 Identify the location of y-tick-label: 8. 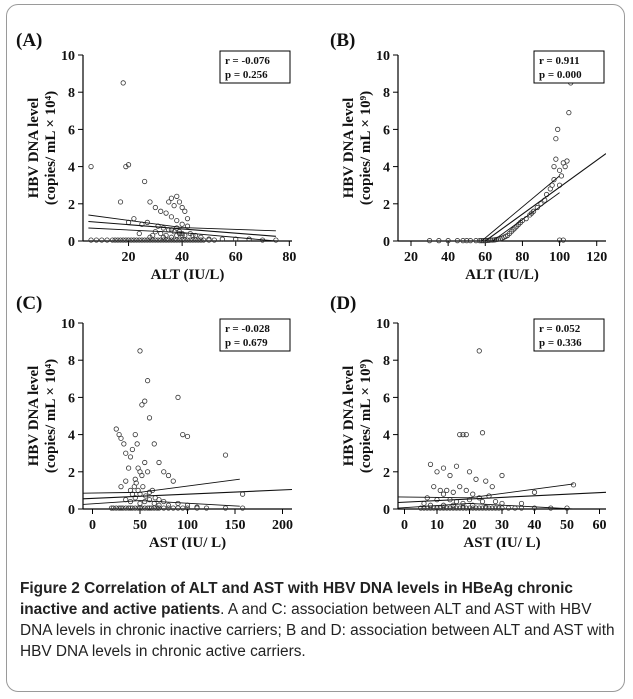
(71, 93).